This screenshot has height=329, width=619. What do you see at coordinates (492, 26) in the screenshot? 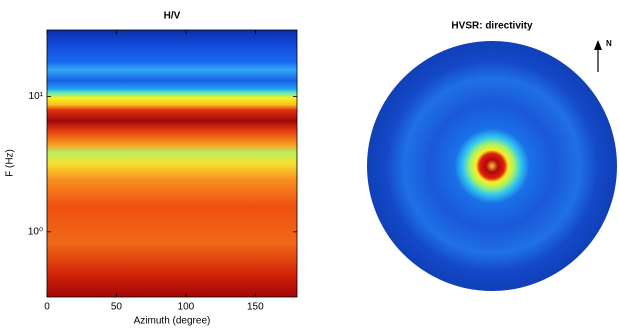
I see `polar-title: HVSR: directivity` at bounding box center [492, 26].